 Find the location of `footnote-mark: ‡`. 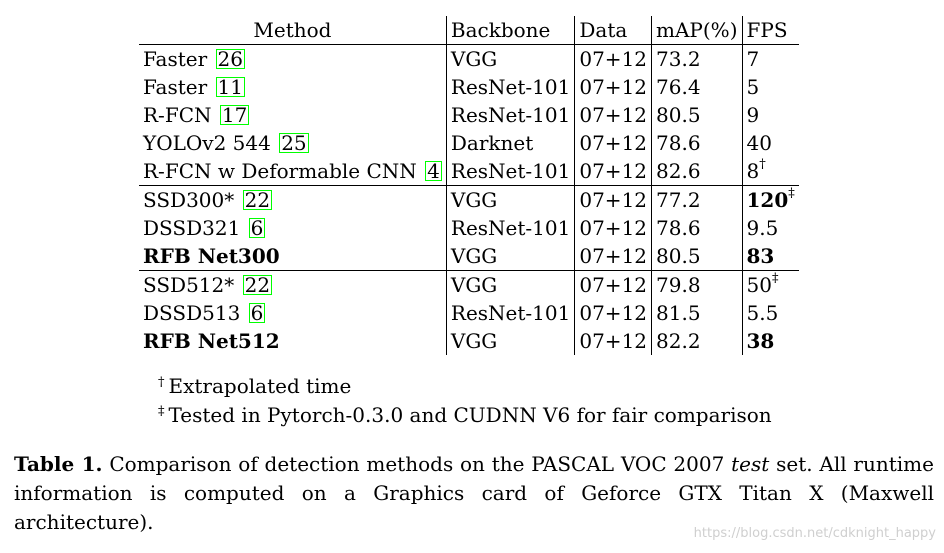

footnote-mark: ‡ is located at coordinates (161, 411).